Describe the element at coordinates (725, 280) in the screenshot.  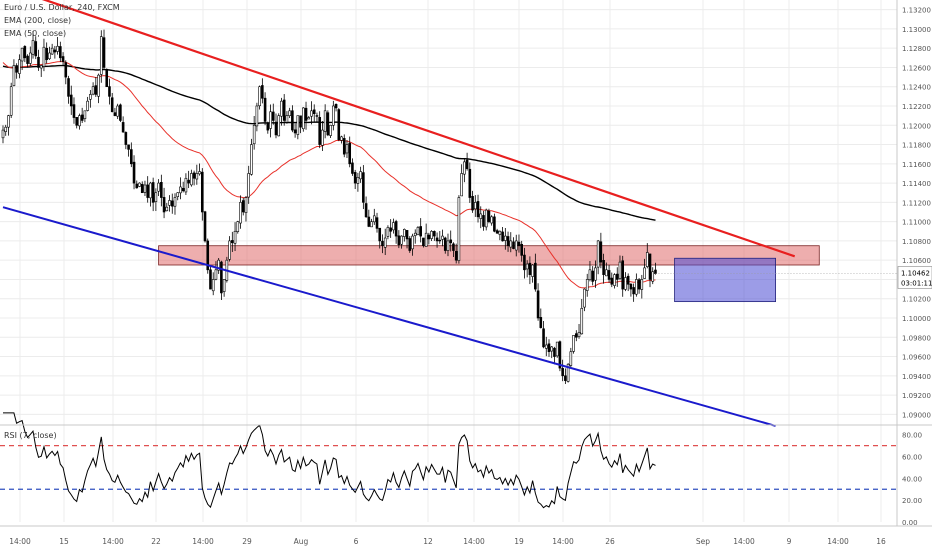
I see `consolidation-box` at that location.